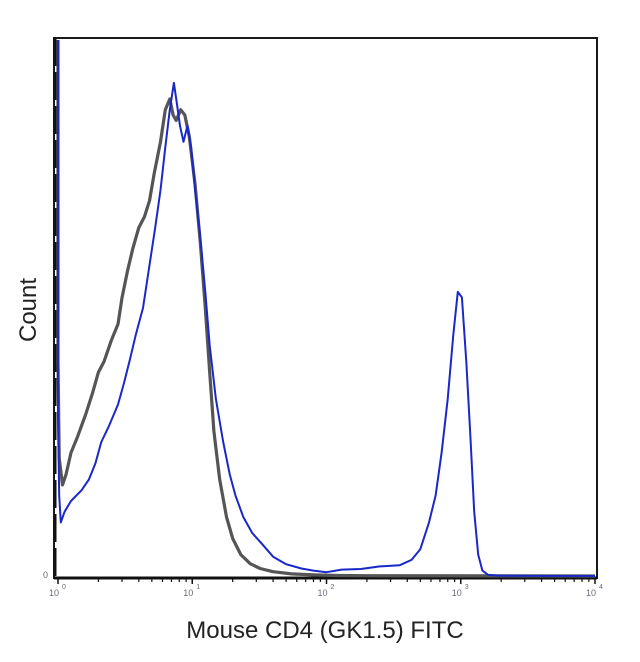  Describe the element at coordinates (333, 587) in the screenshot. I see `x-tick-exponent: 2` at that location.